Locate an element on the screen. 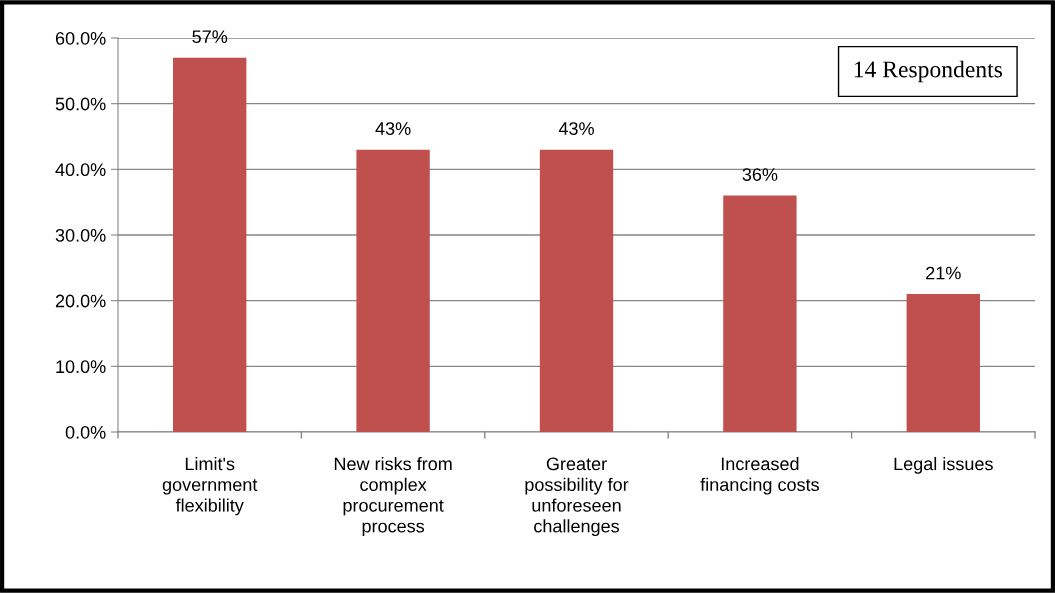 This screenshot has width=1055, height=593. y-tick-label: 0.0% is located at coordinates (85, 432).